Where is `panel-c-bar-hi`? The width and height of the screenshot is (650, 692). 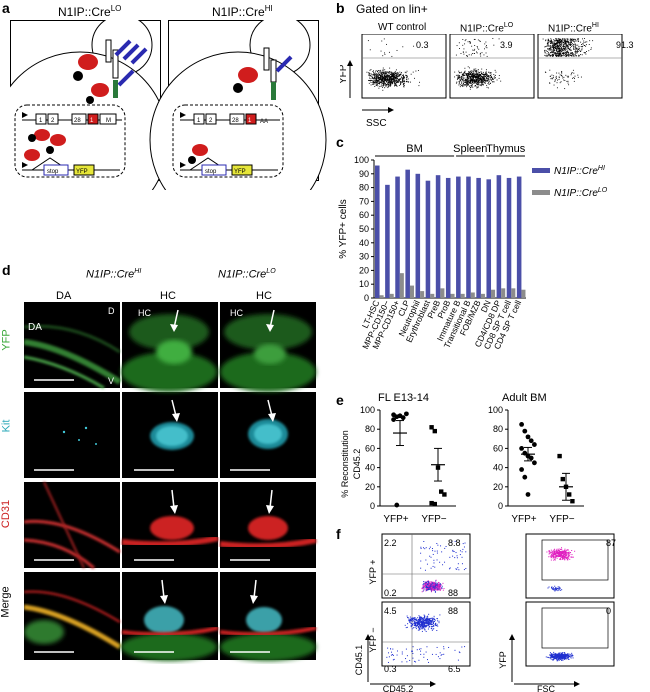 panel-c-bar-hi is located at coordinates (397, 237).